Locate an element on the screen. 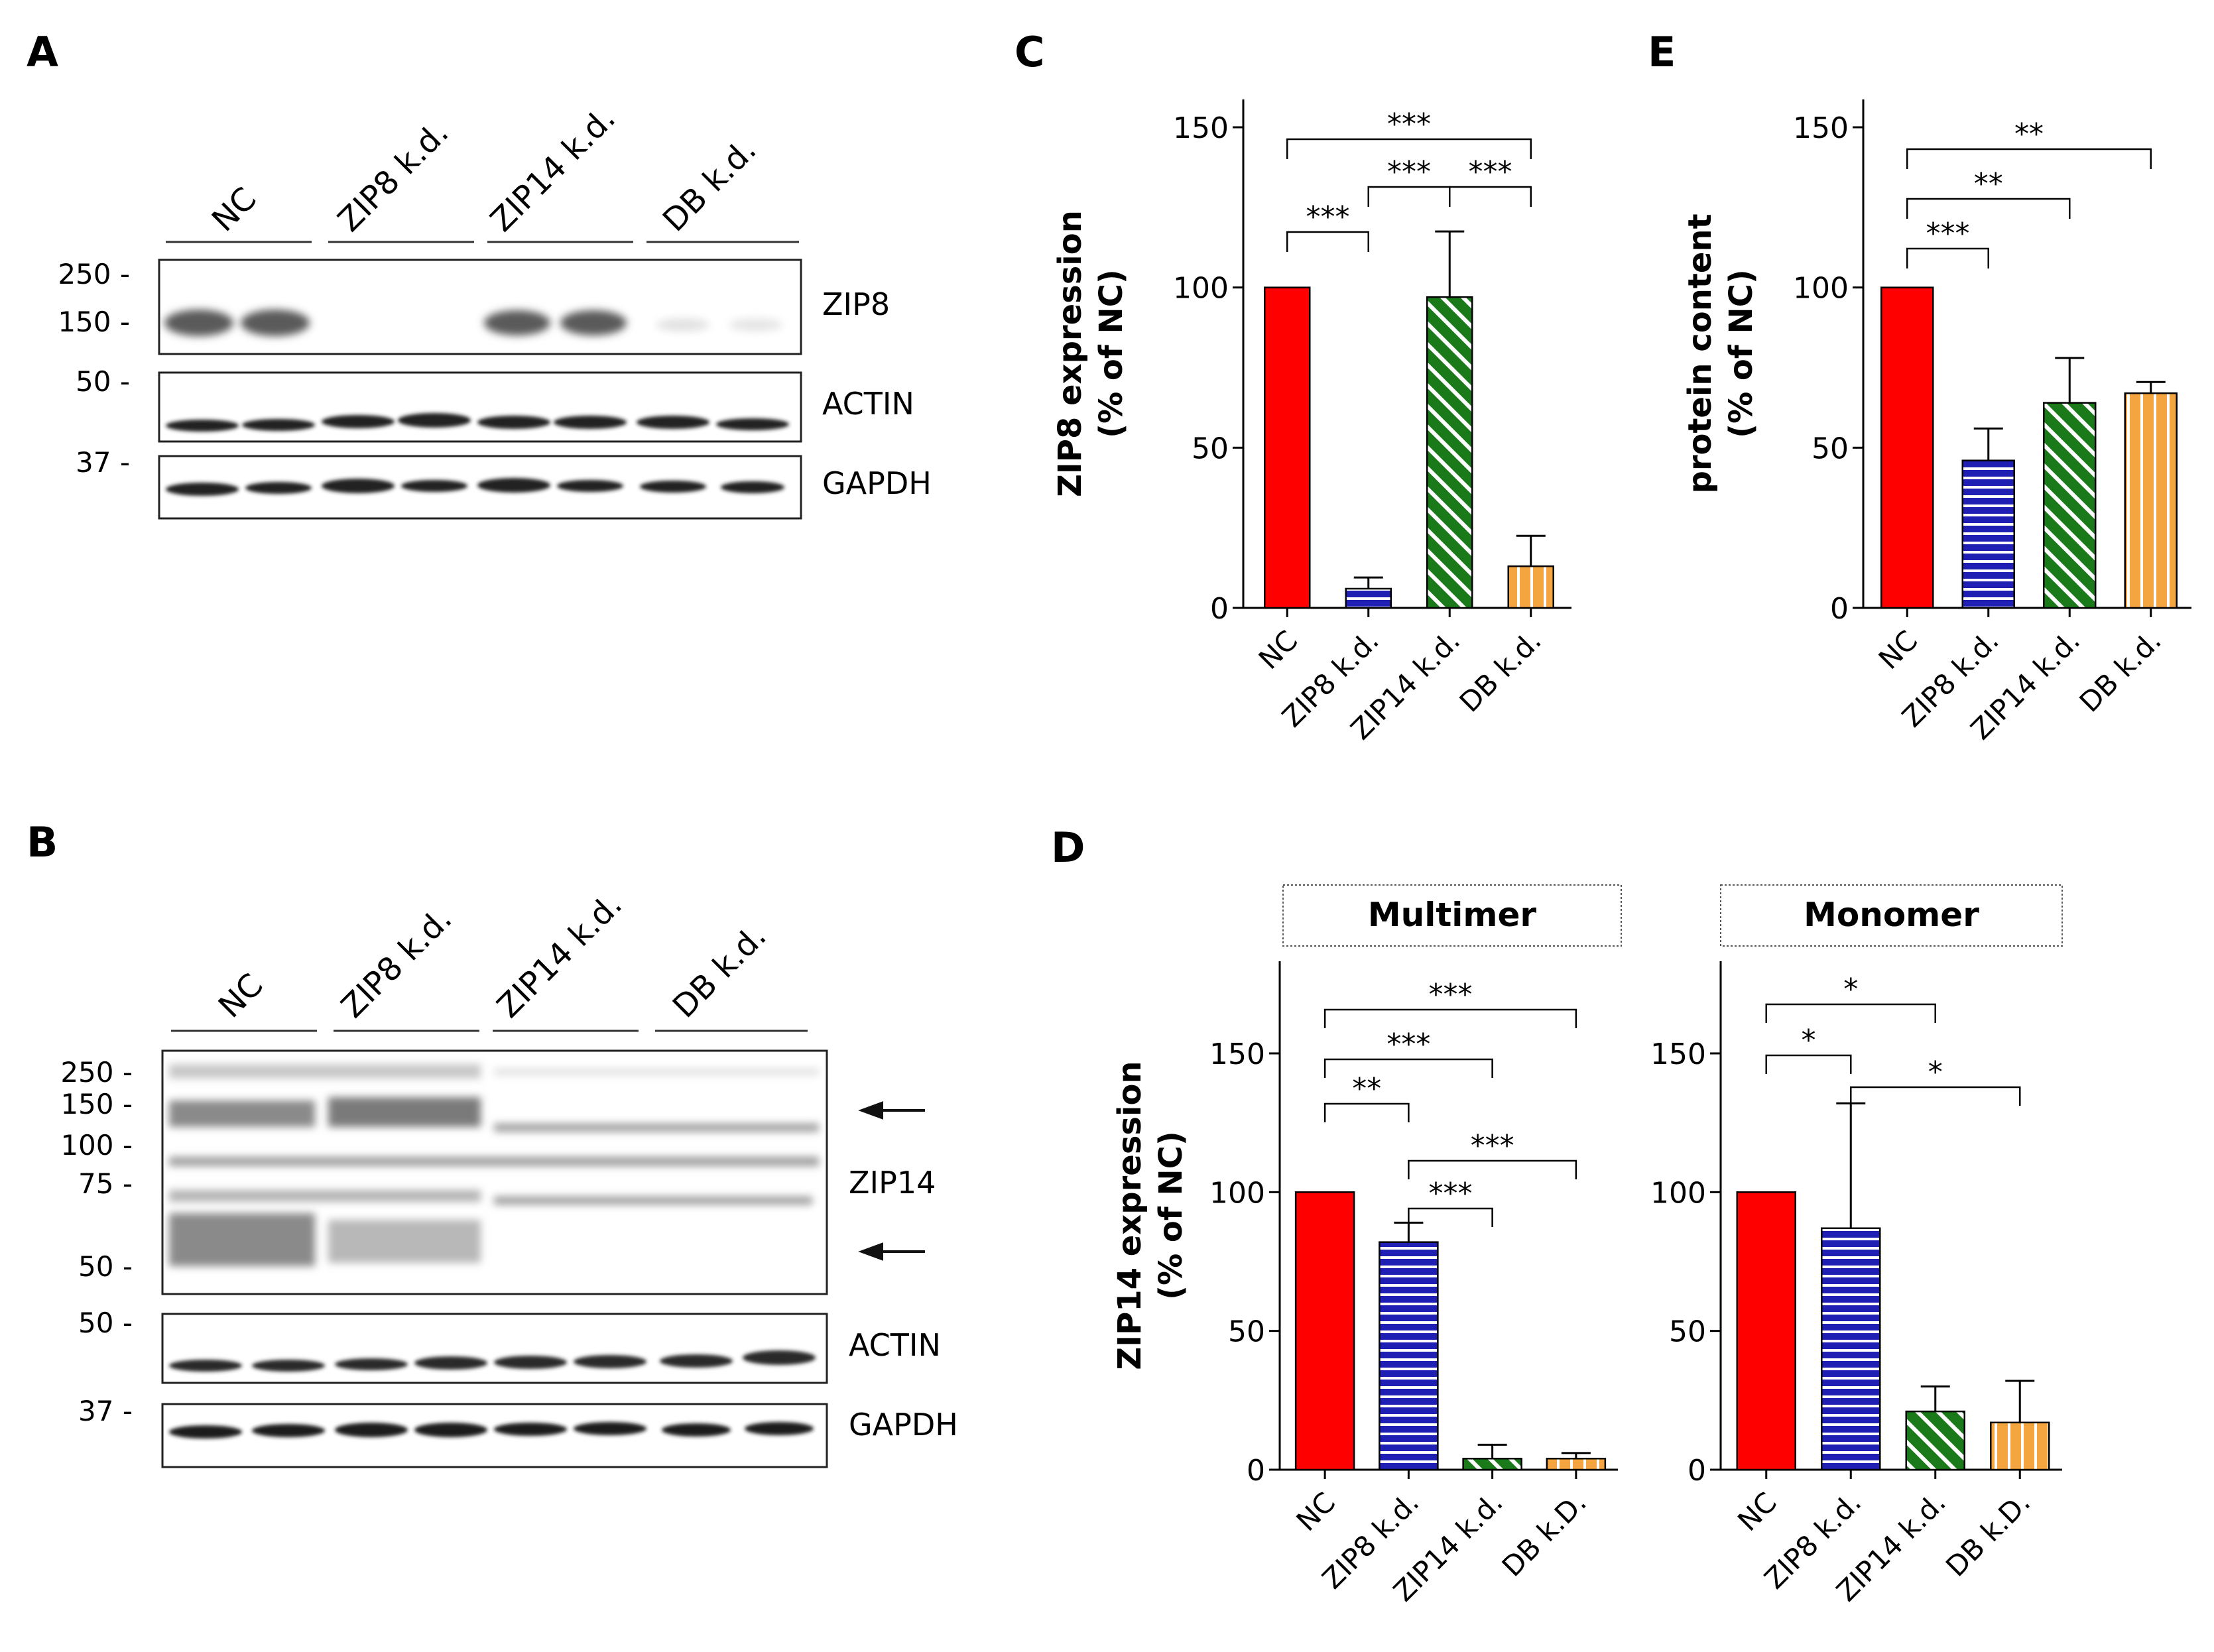  blot-label-zip8: ZIP8 is located at coordinates (856, 304).